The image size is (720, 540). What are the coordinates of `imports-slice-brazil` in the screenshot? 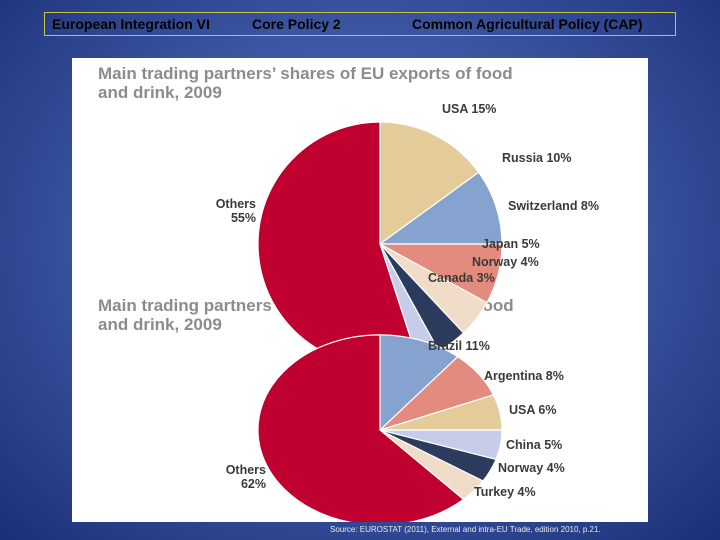 It's located at (419, 383).